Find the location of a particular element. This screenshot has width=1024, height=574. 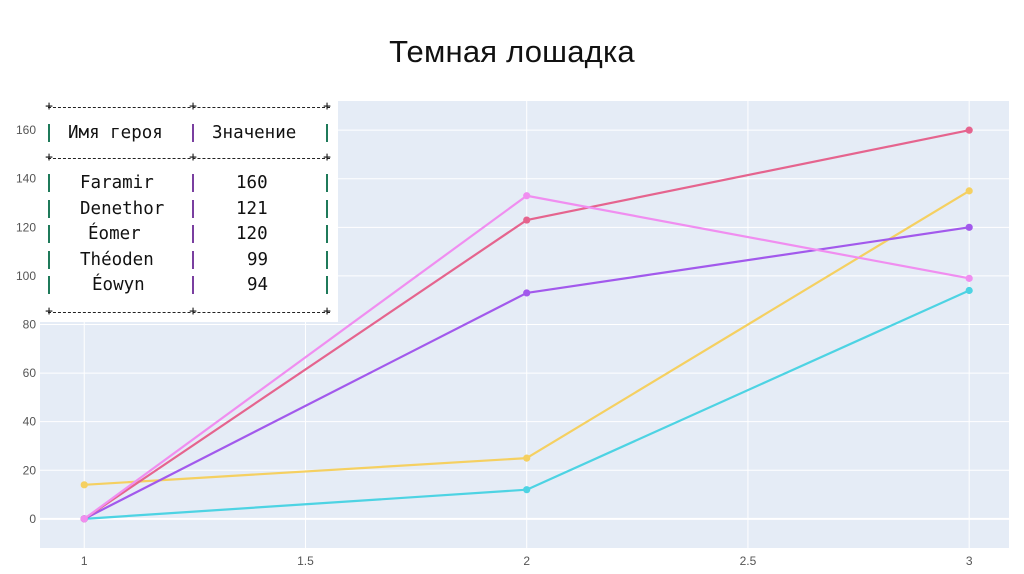

table-header-row: Имя героя Значение is located at coordinates (187, 133).